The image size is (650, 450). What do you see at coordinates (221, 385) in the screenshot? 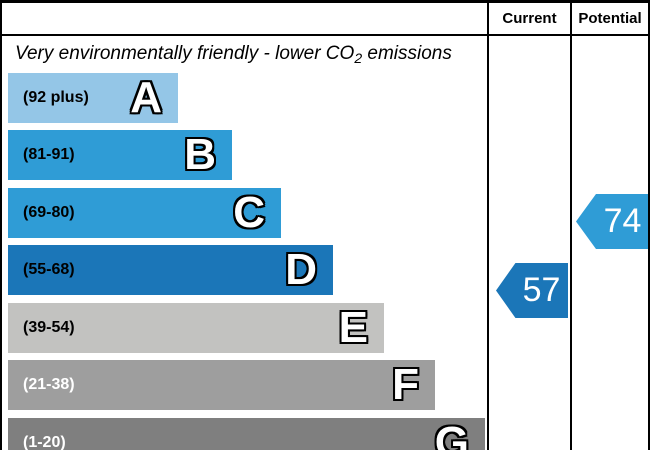
I see `band-bar-f: (21-38) F` at bounding box center [221, 385].